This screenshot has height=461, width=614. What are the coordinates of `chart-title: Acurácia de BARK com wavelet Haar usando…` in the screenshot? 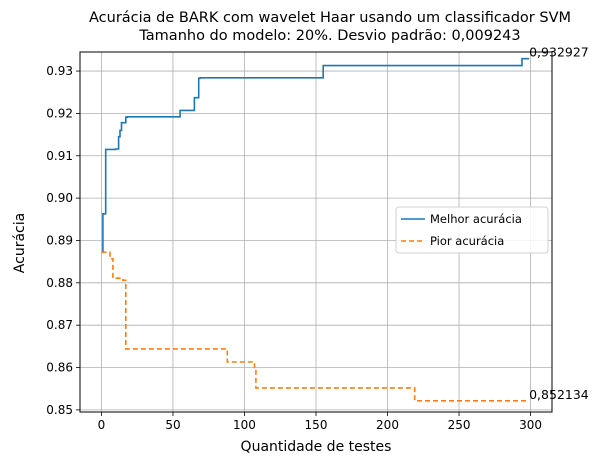 It's located at (330, 18).